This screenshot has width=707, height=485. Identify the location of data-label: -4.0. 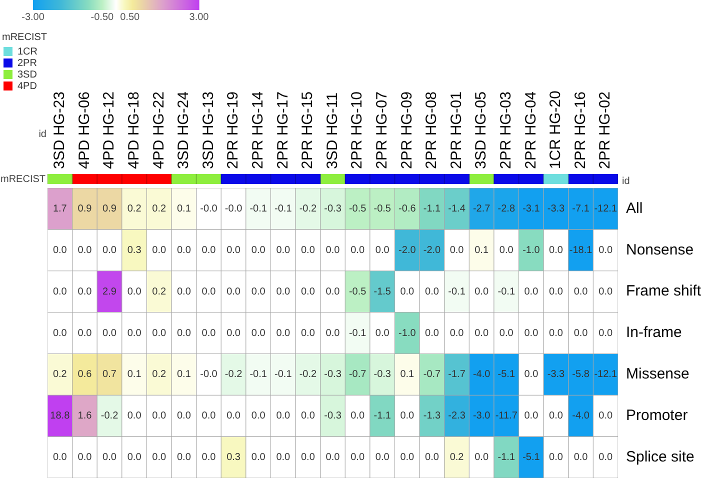
(481, 374).